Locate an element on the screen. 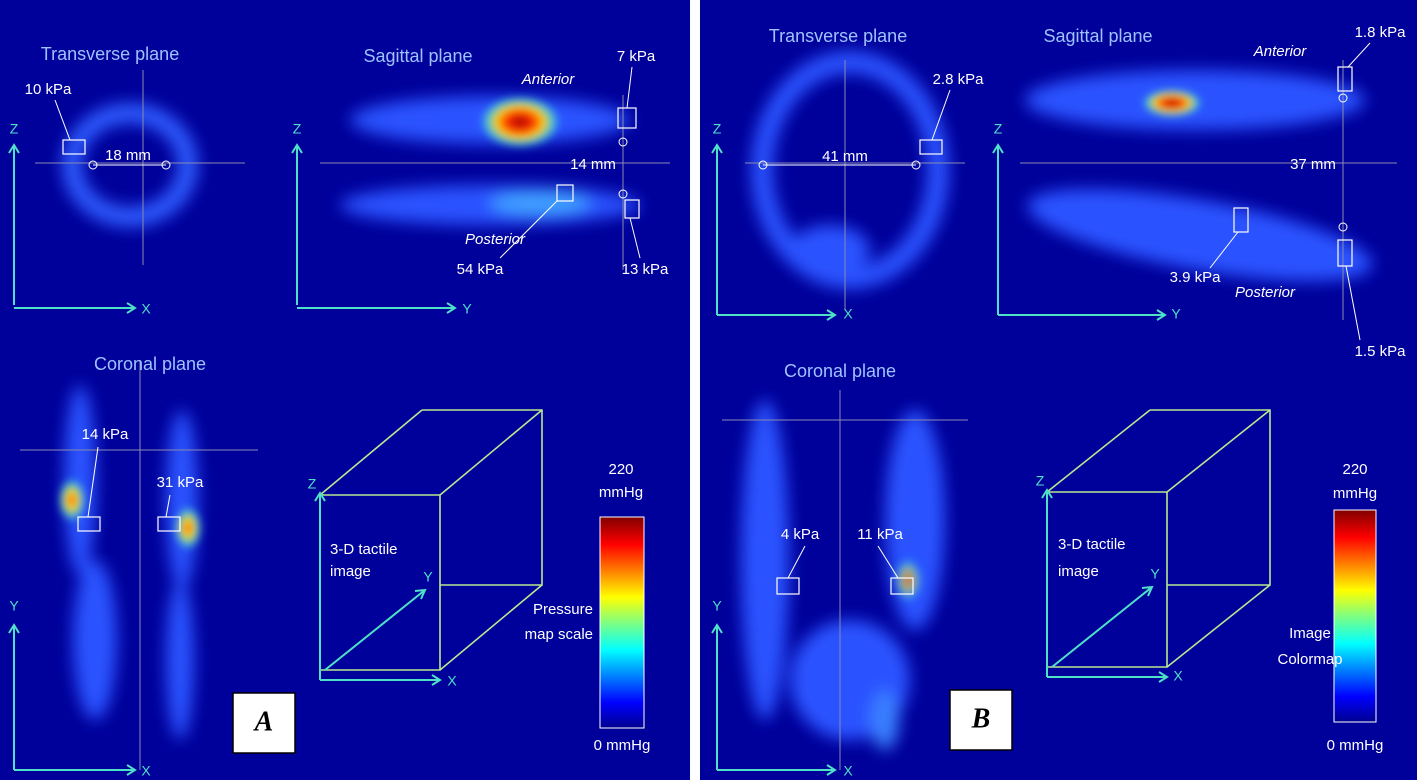 The height and width of the screenshot is (780, 1417). pressure-label: 14 kPa is located at coordinates (105, 434).